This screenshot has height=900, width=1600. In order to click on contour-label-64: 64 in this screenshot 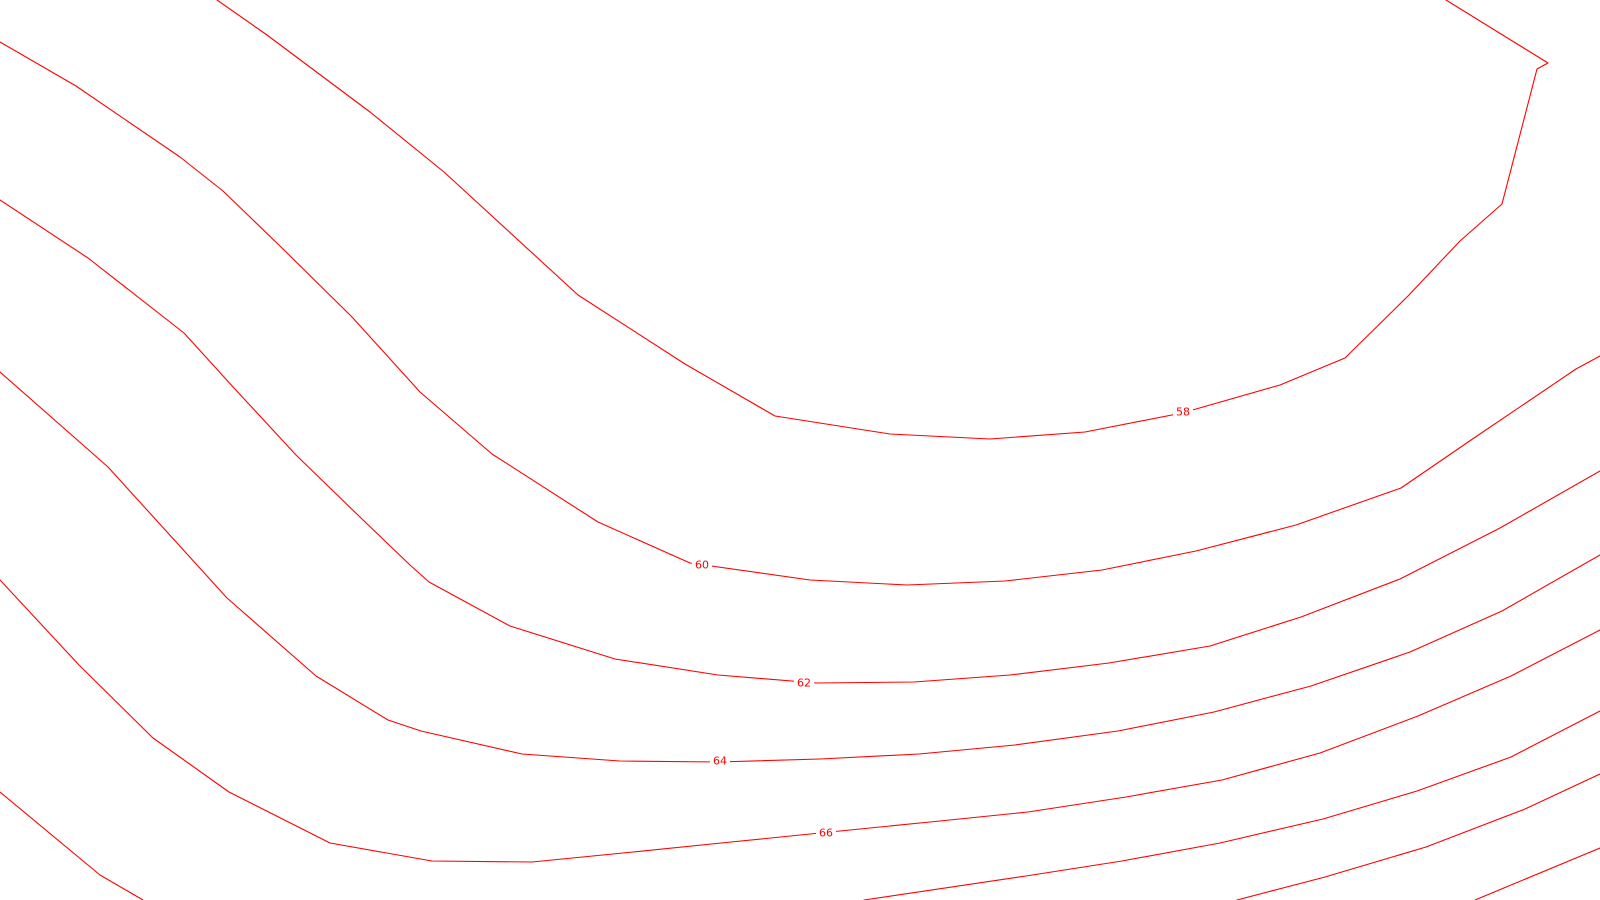, I will do `click(720, 761)`.